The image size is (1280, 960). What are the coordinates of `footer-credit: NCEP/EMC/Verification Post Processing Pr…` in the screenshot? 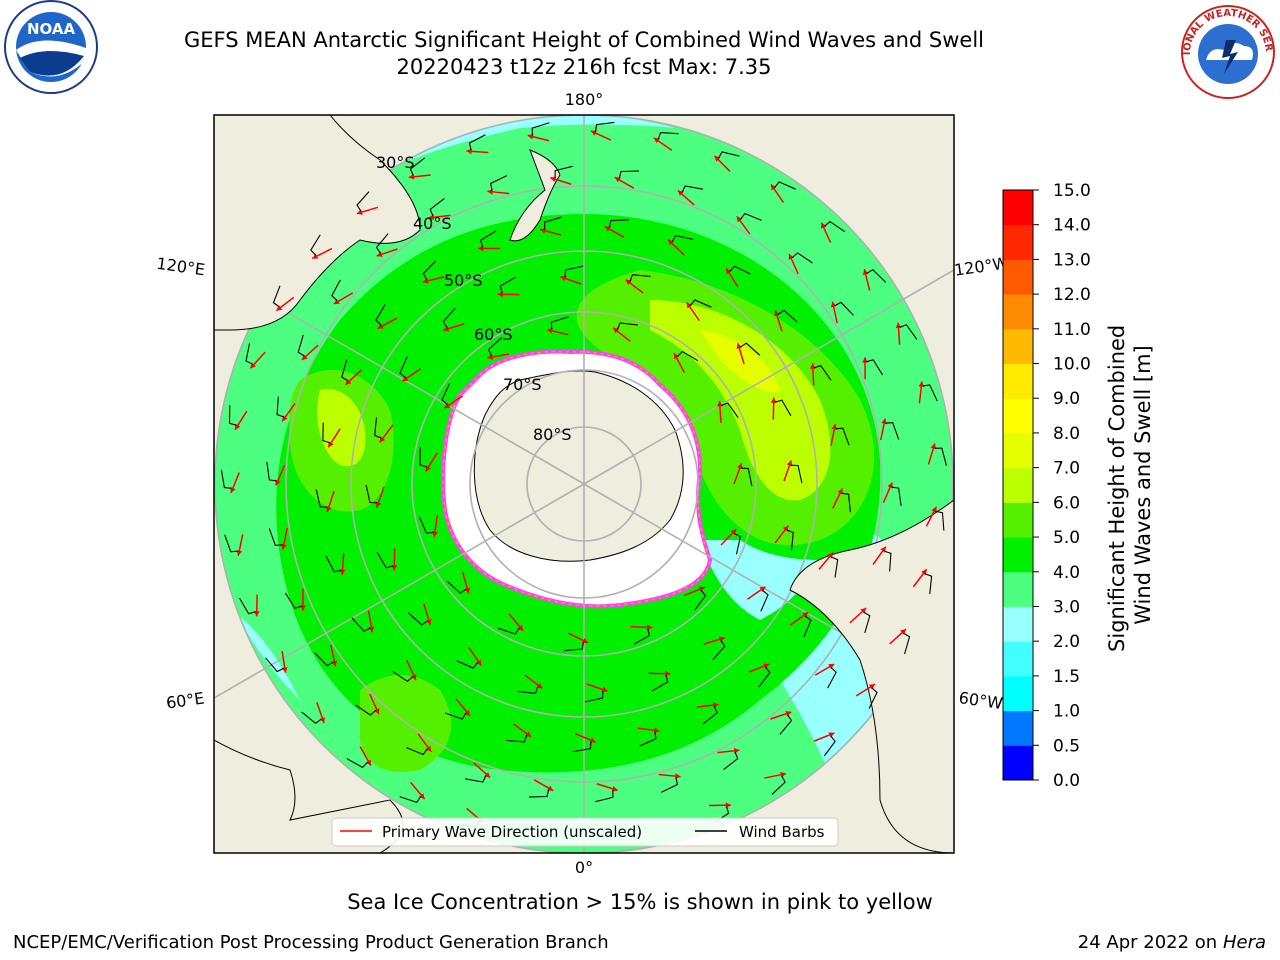 It's located at (311, 942).